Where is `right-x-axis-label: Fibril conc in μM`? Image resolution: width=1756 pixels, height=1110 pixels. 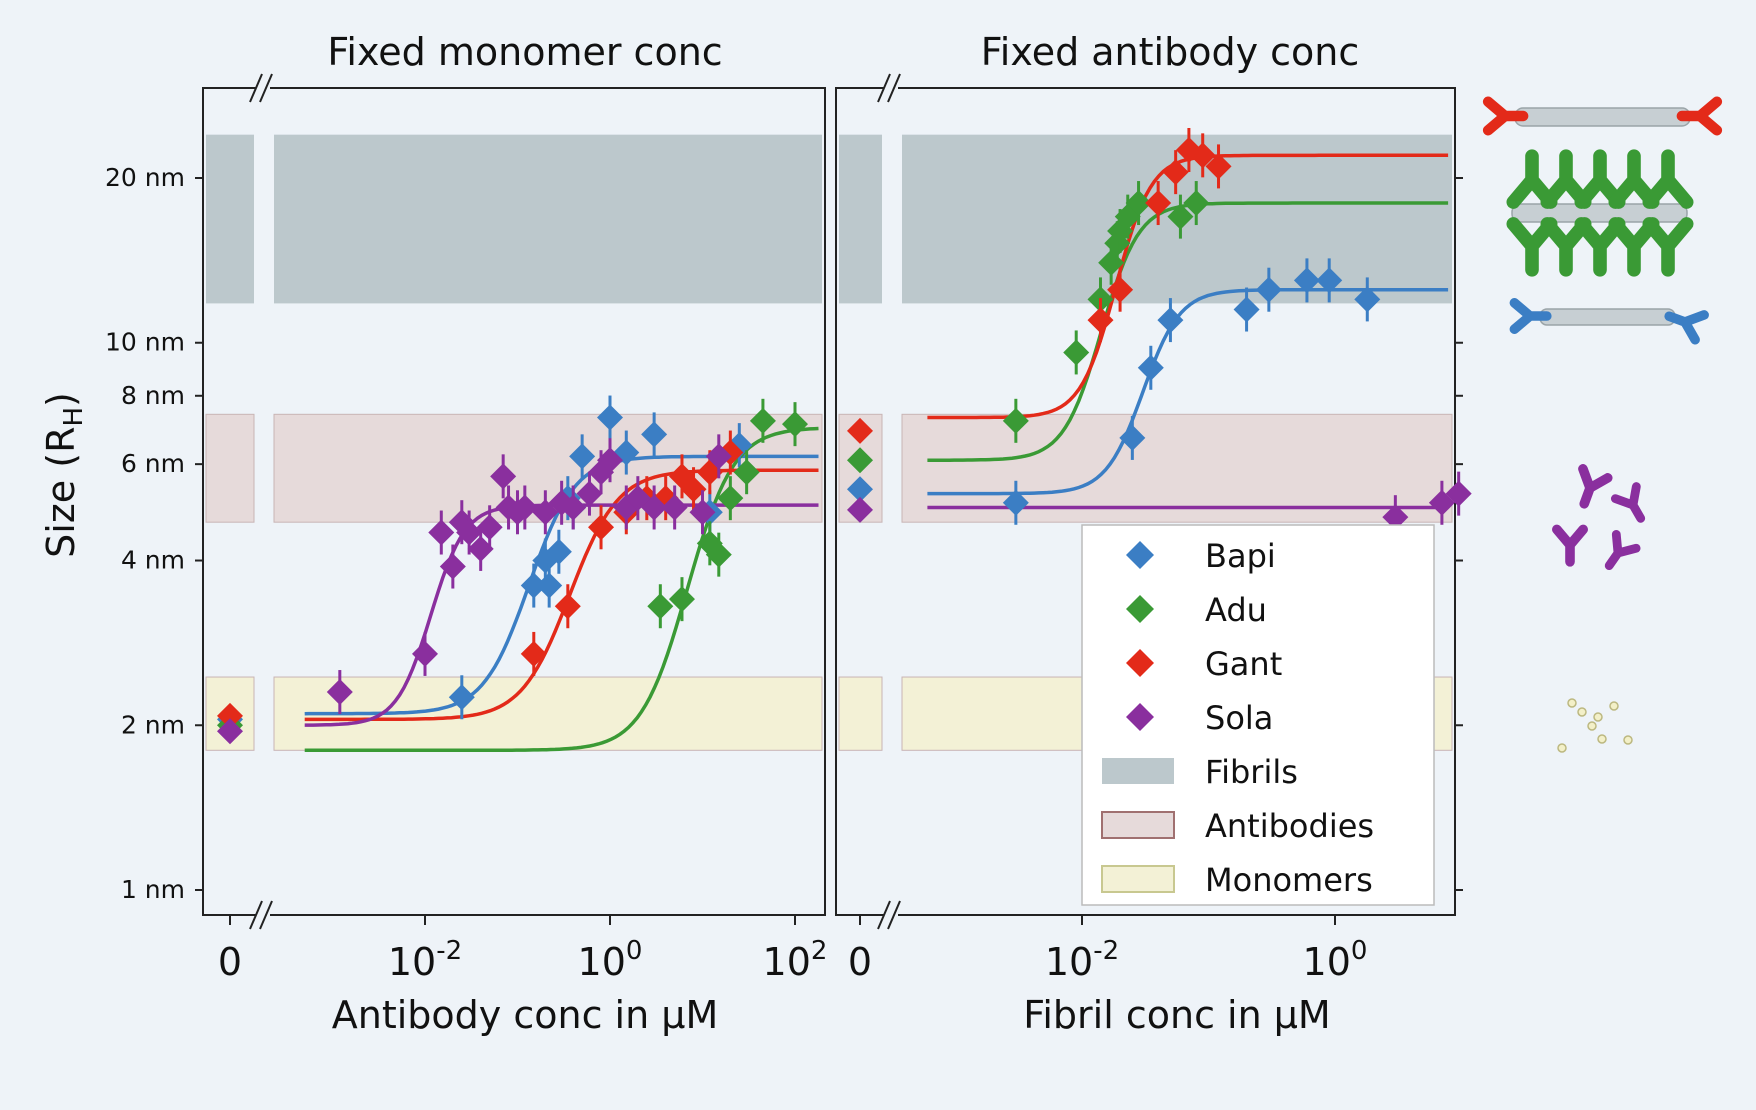
right-x-axis-label: Fibril conc in μM is located at coordinates (1176, 1015).